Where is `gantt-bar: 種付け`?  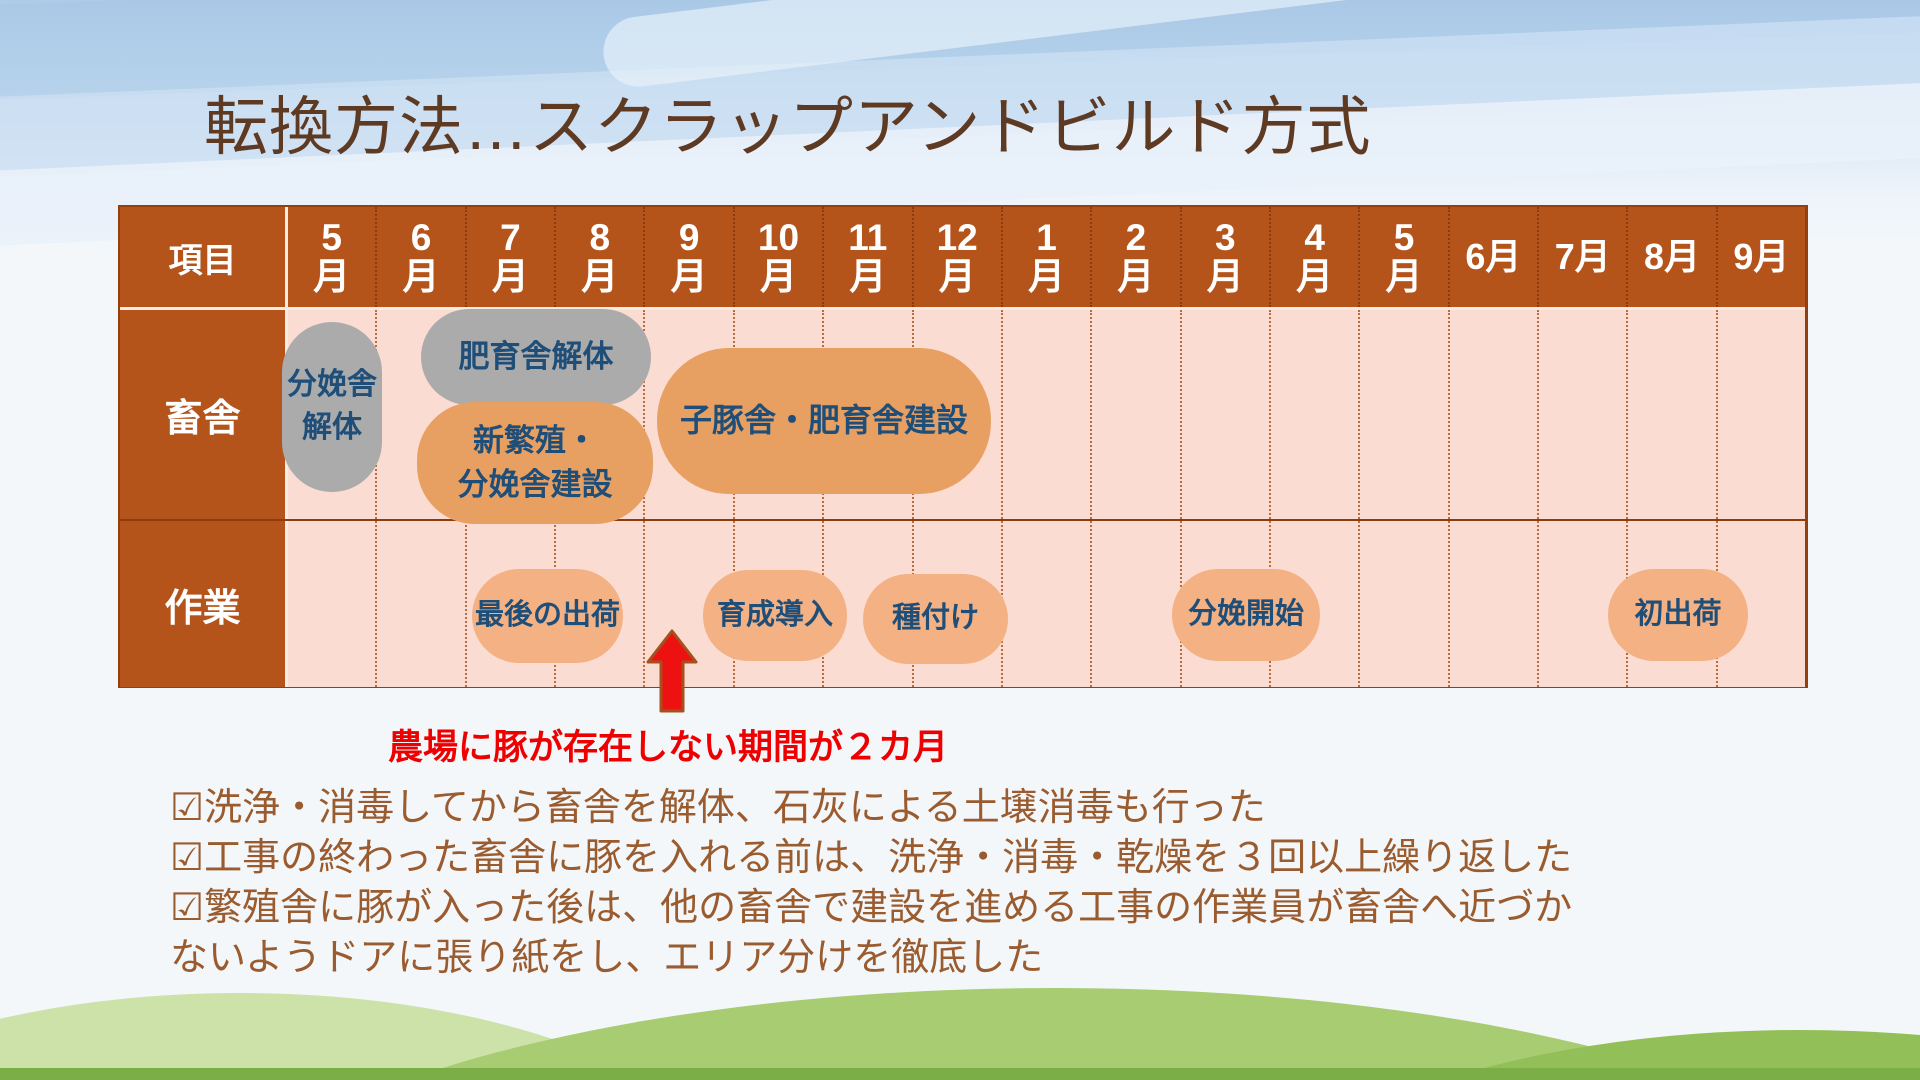
gantt-bar: 種付け is located at coordinates (935, 619).